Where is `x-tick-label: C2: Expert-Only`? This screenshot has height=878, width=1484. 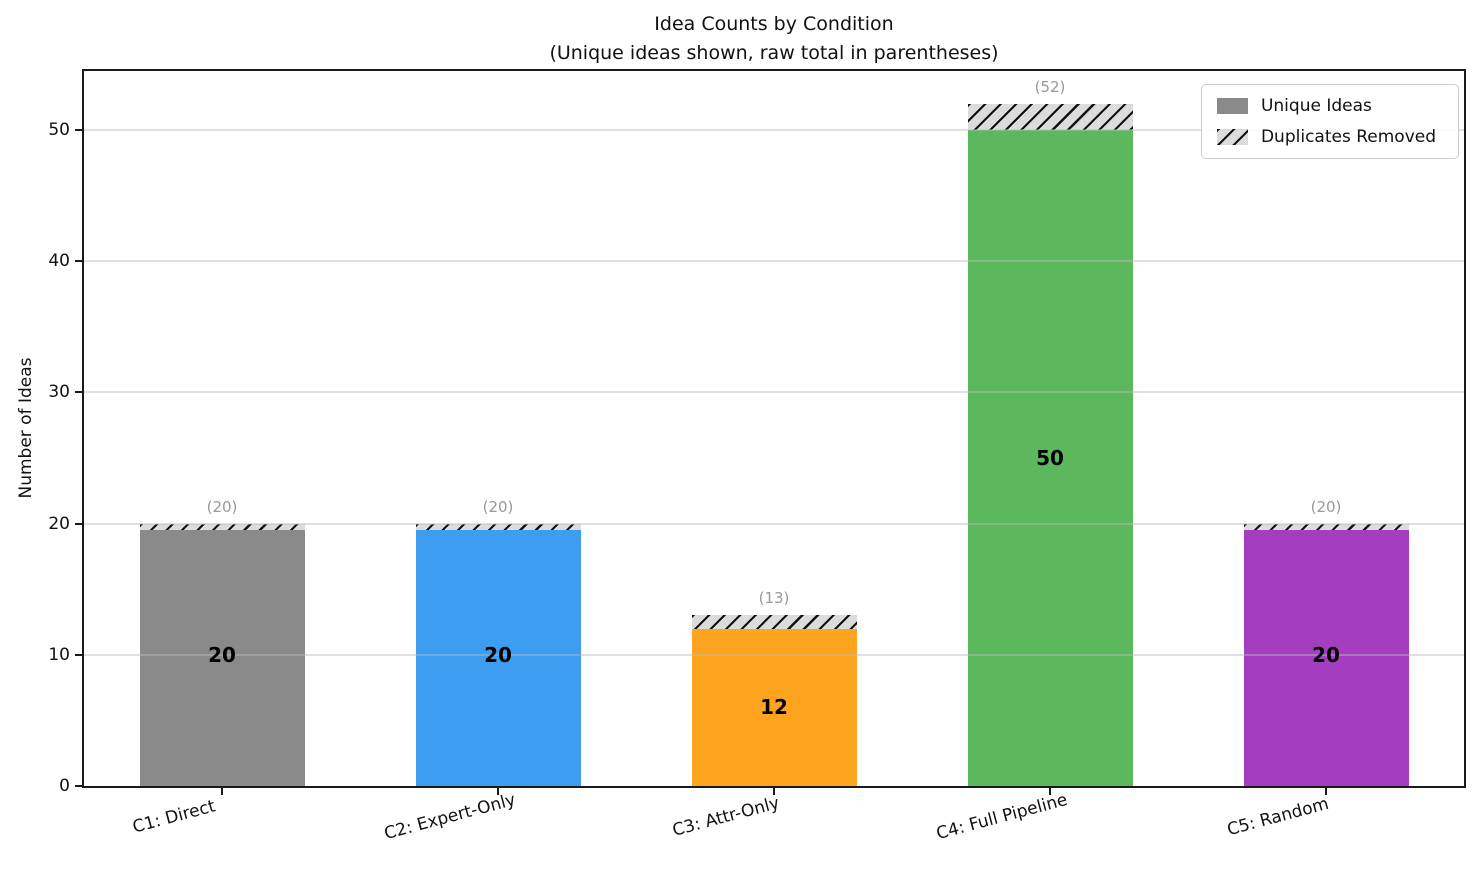 x-tick-label: C2: Expert-Only is located at coordinates (450, 817).